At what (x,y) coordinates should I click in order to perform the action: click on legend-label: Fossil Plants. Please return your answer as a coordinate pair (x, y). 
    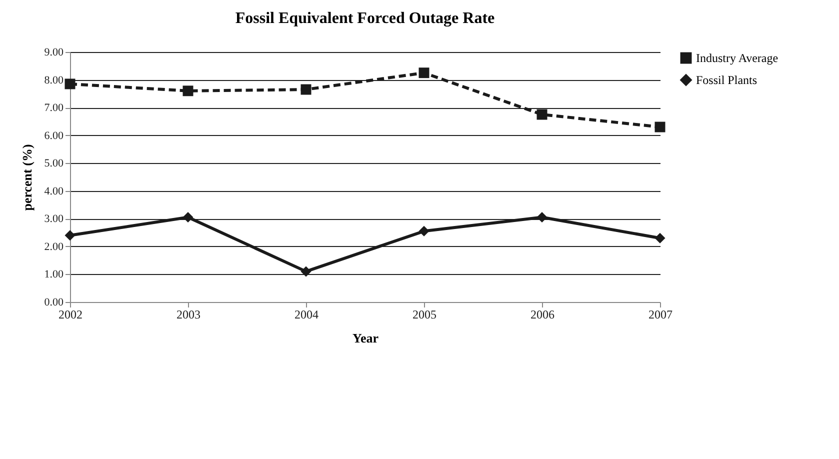
    Looking at the image, I should click on (727, 80).